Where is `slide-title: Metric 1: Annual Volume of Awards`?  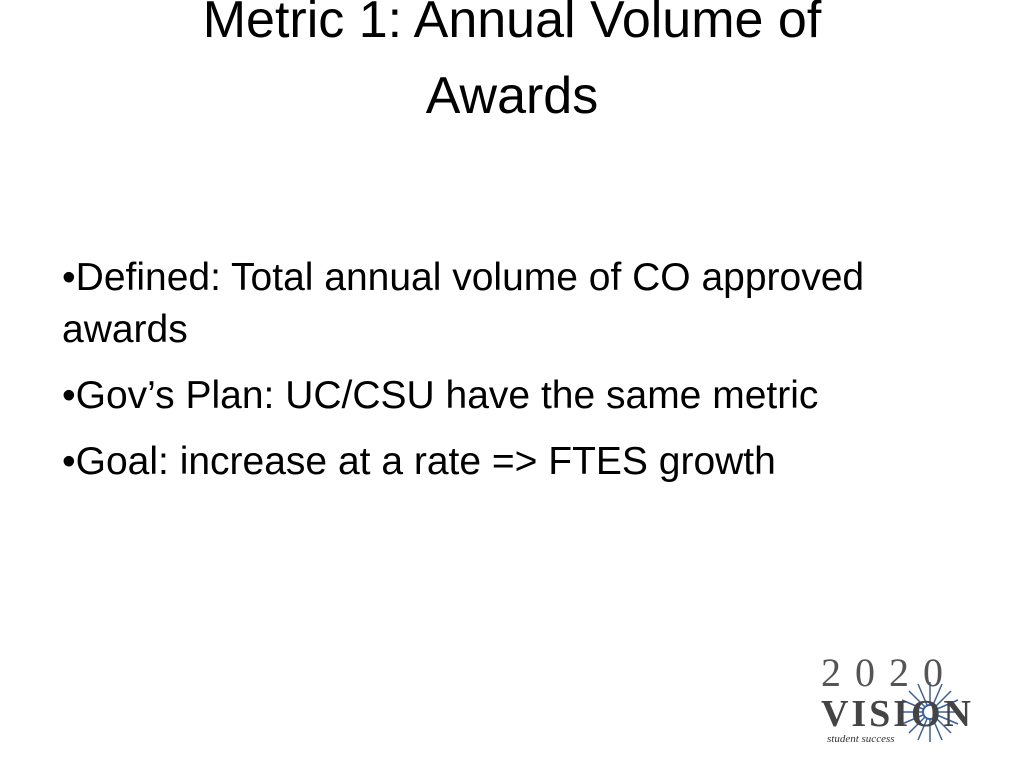 slide-title: Metric 1: Annual Volume of Awards is located at coordinates (512, 62).